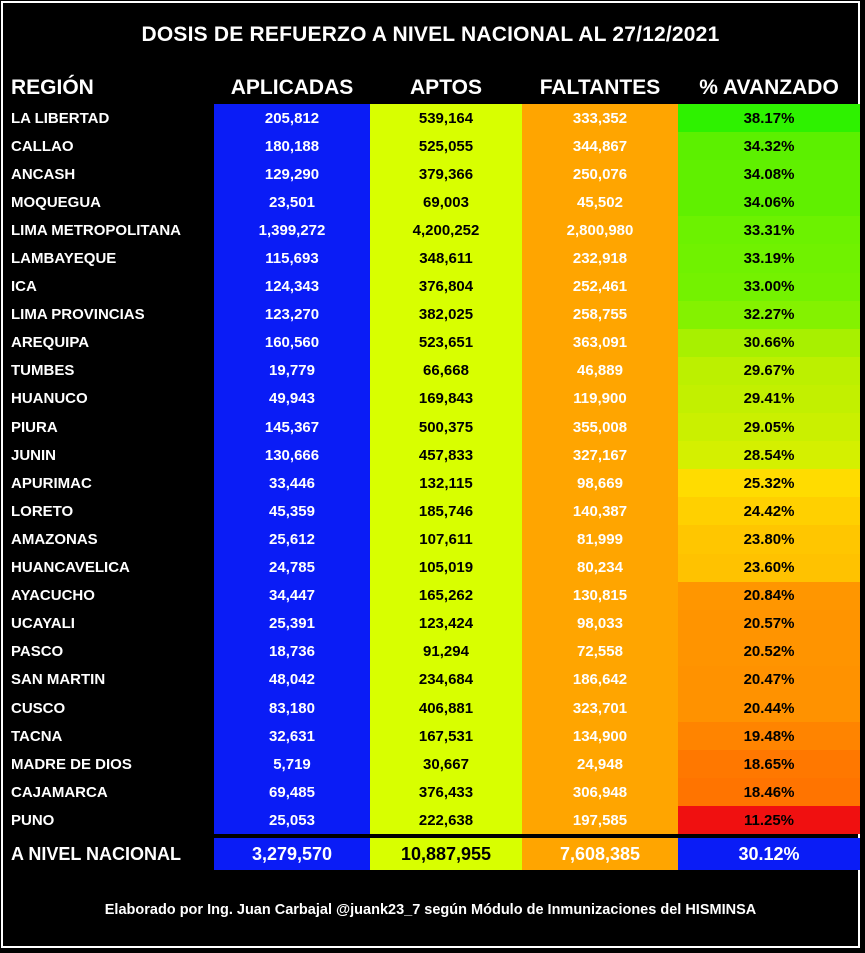  I want to click on table-row: AREQUIPA 160,560 523,651 363,091 30.66%, so click(431, 342).